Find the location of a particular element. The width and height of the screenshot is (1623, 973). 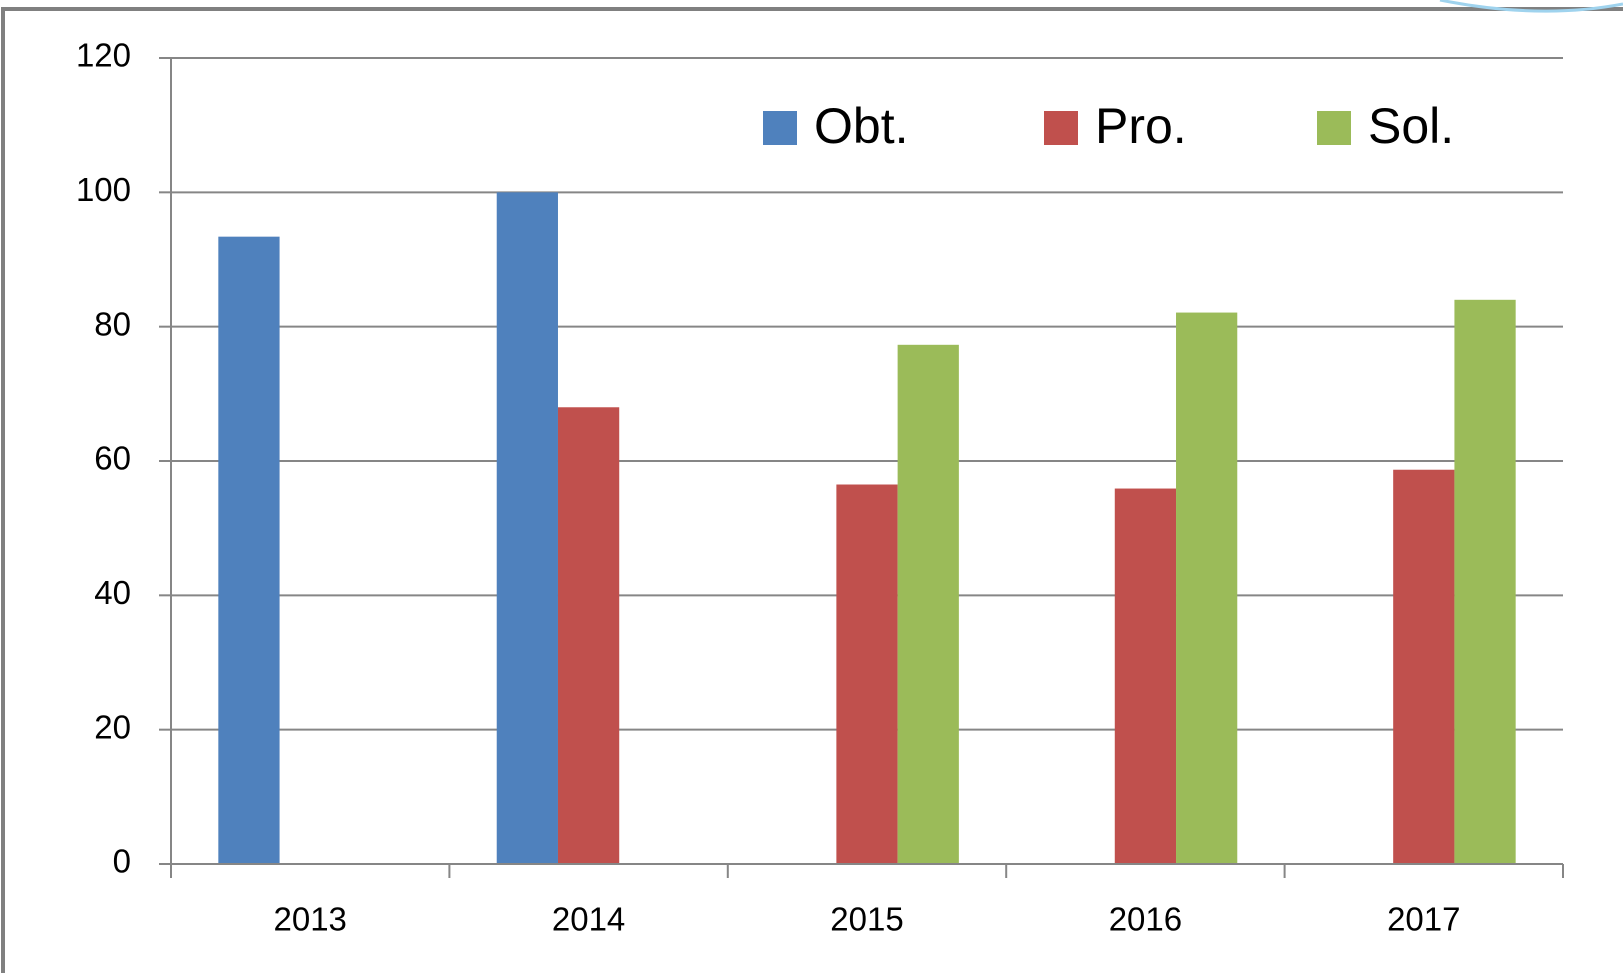

legend-label: Obt. is located at coordinates (861, 126).